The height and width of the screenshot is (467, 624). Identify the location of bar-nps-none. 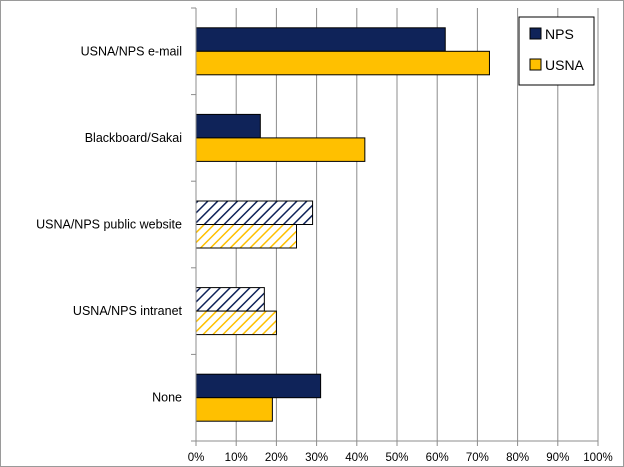
(258, 386).